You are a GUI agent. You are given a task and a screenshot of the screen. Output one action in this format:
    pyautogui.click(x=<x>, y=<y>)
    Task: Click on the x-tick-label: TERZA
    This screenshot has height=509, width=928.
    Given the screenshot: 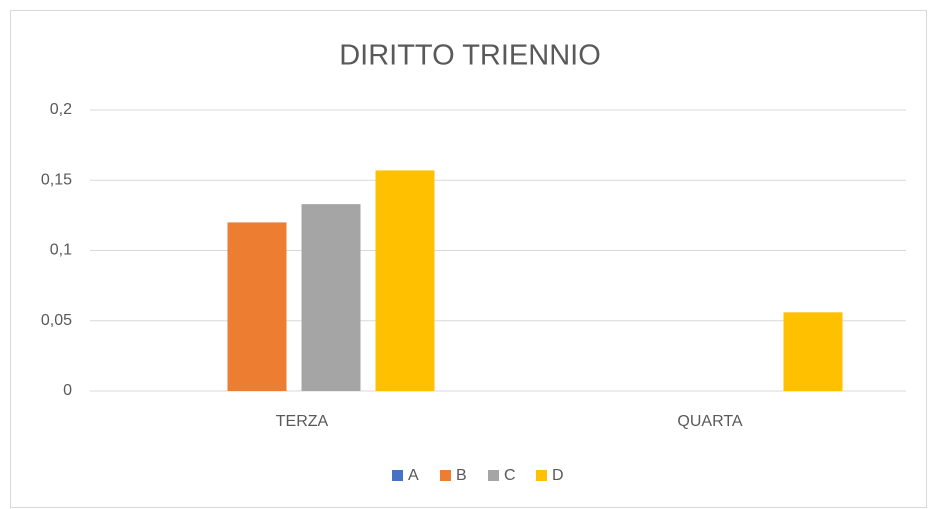 What is the action you would take?
    pyautogui.click(x=302, y=421)
    